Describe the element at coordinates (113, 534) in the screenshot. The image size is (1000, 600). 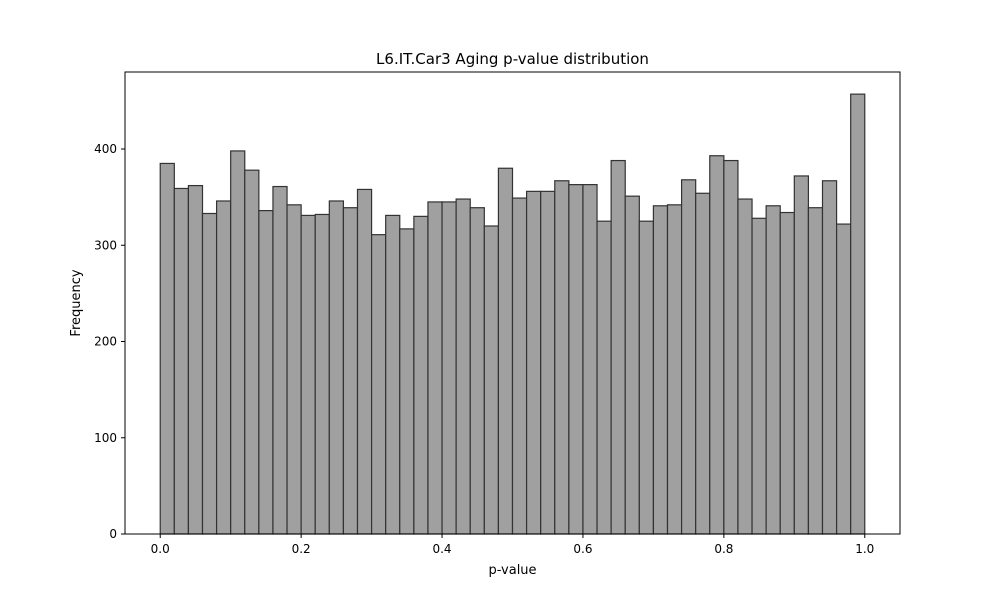
I see `y-tick-label: 0` at that location.